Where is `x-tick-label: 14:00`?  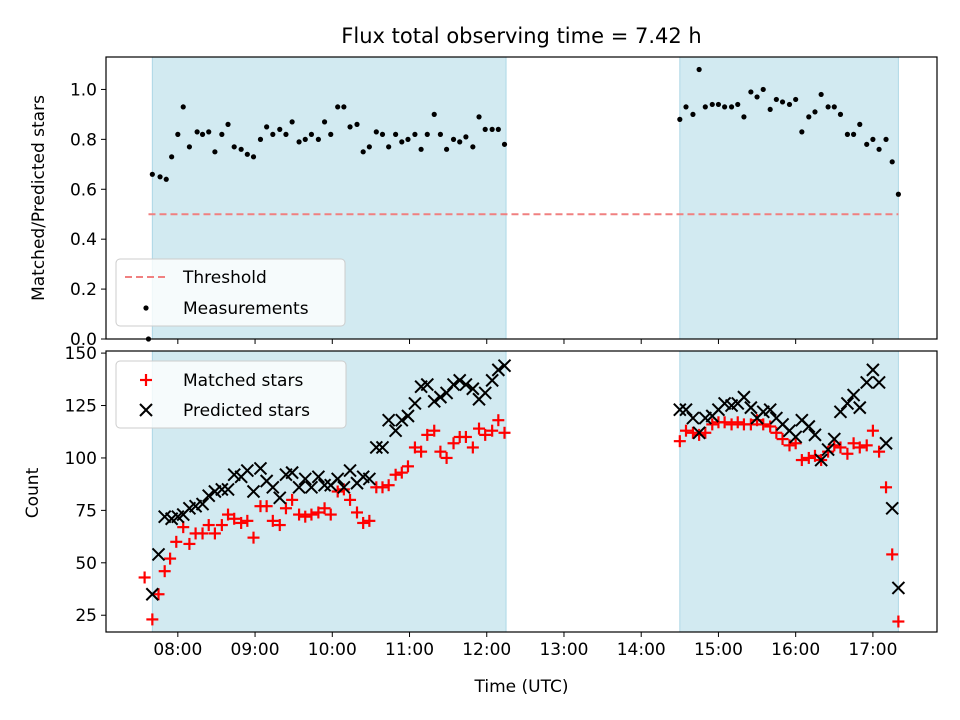
x-tick-label: 14:00 is located at coordinates (641, 650).